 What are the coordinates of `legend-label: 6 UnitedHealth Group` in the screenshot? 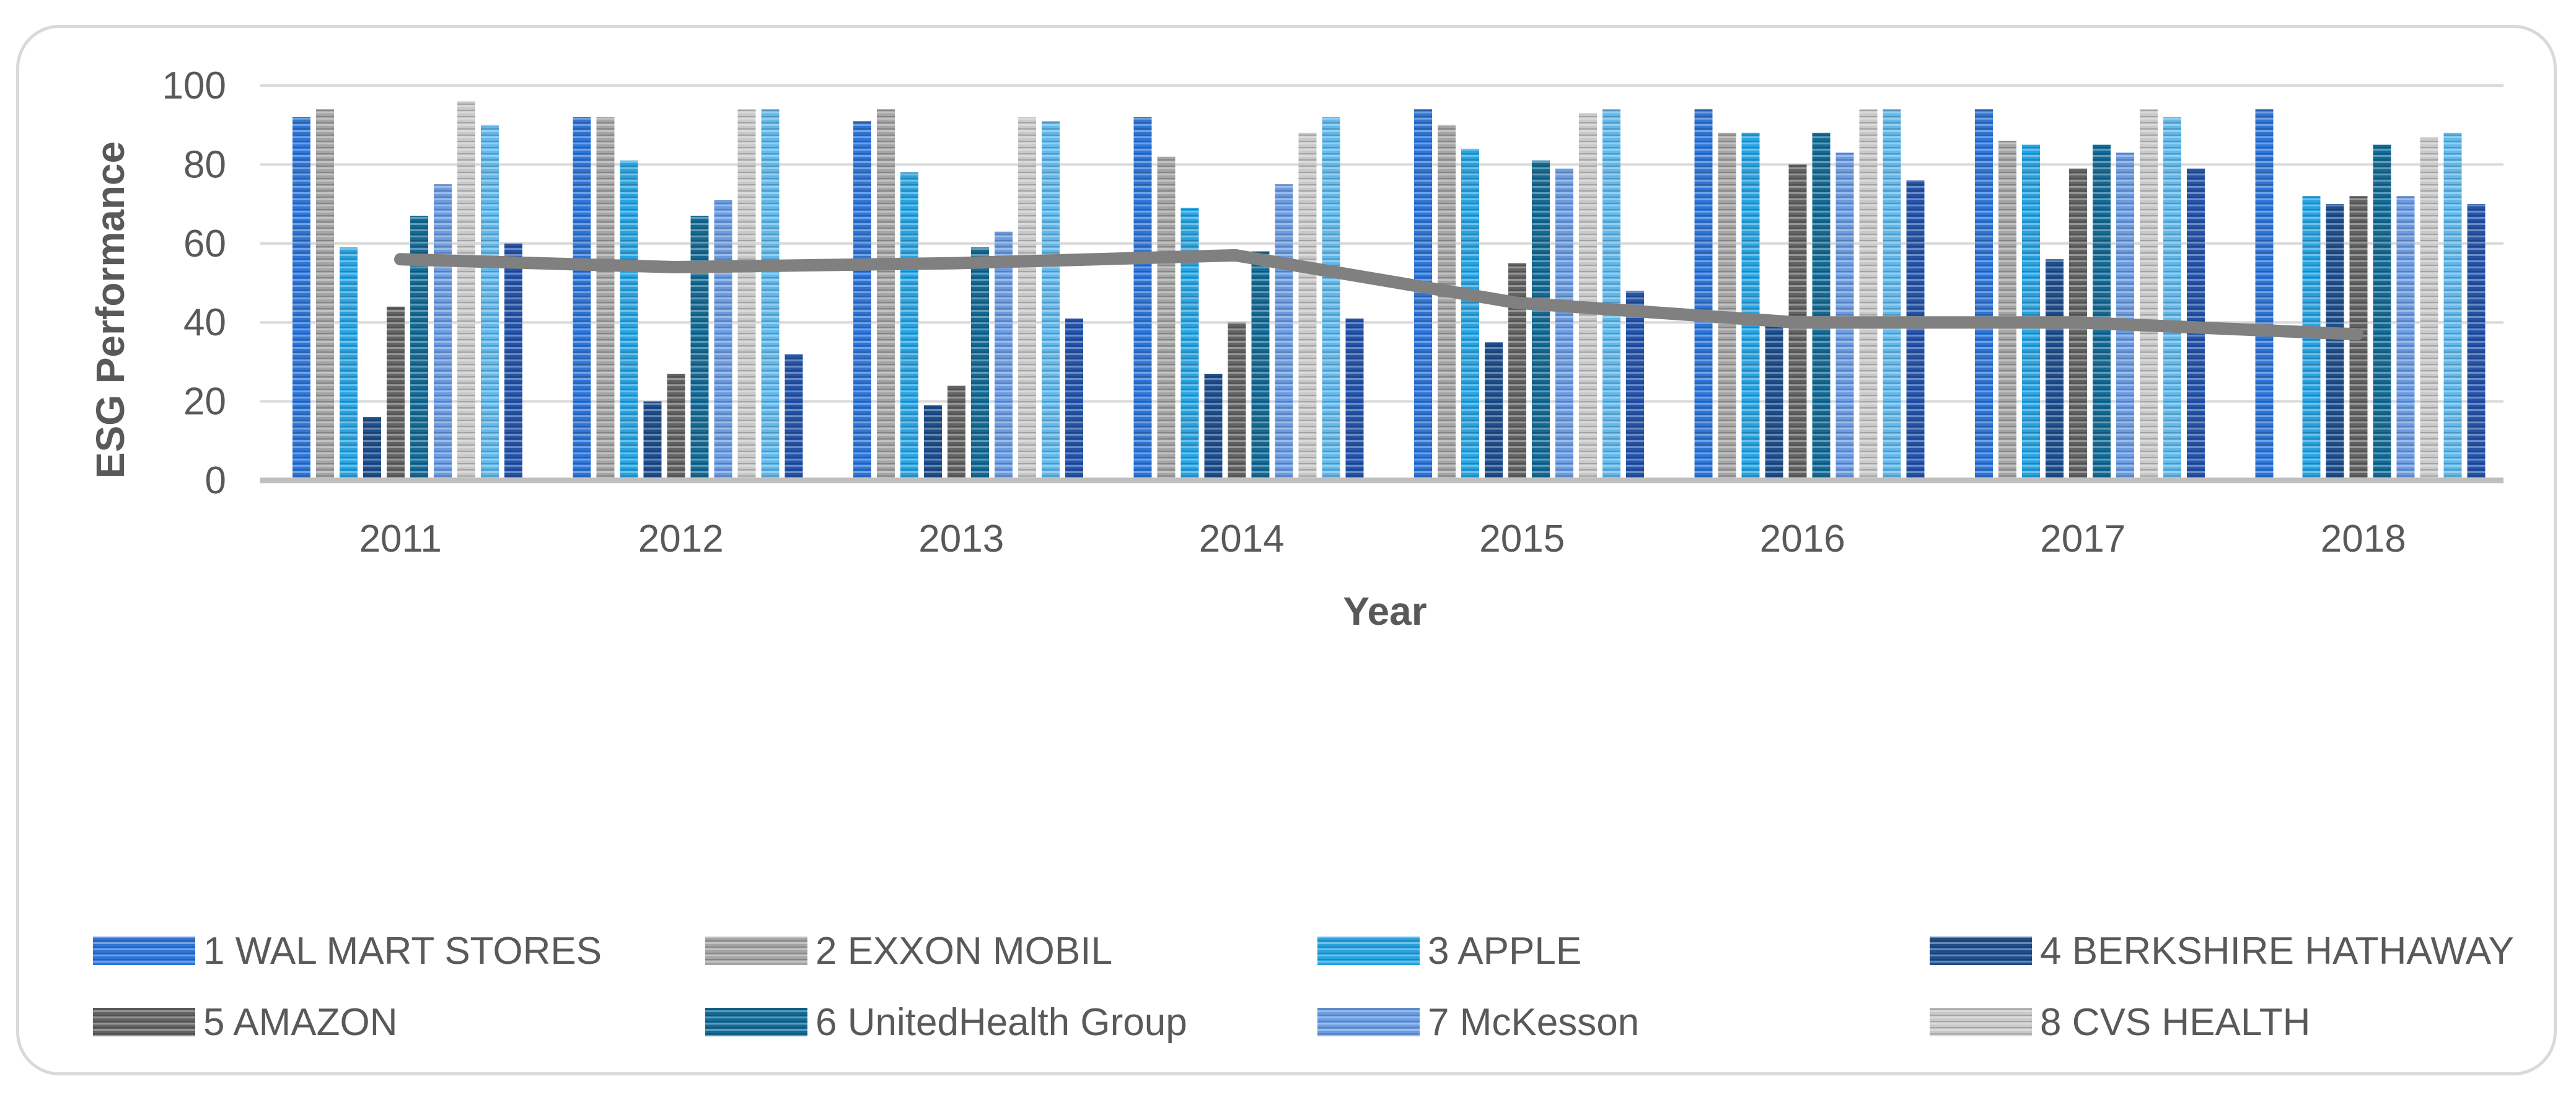 It's located at (1001, 1022).